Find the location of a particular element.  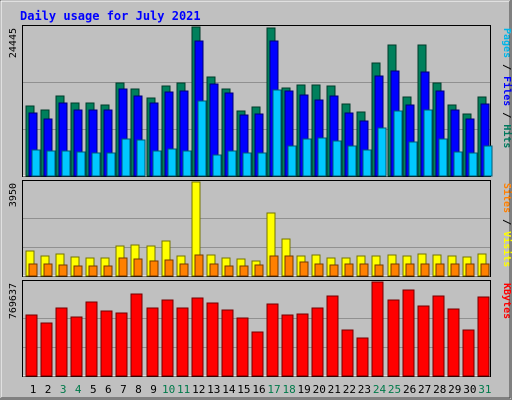

x-tick-label-9: 9 is located at coordinates (153, 389).